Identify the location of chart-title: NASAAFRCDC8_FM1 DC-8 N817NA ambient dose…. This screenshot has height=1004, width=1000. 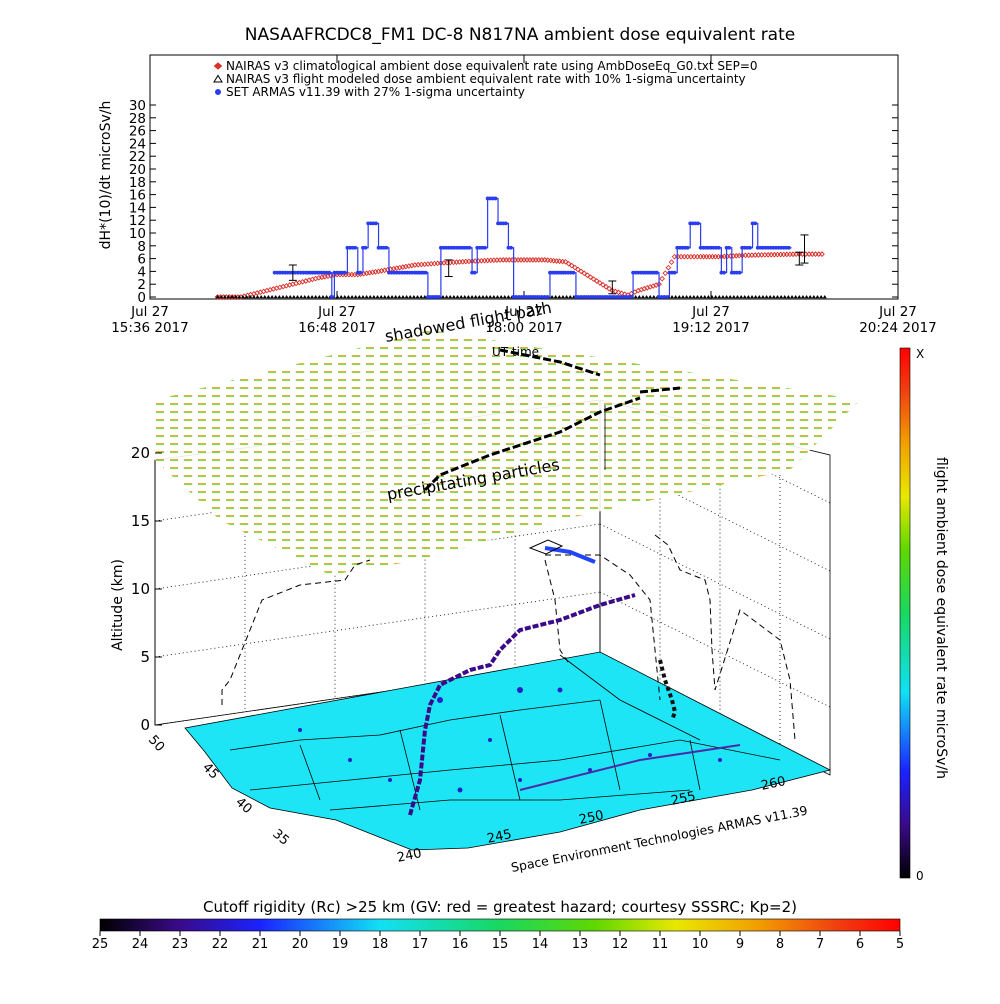
(520, 35).